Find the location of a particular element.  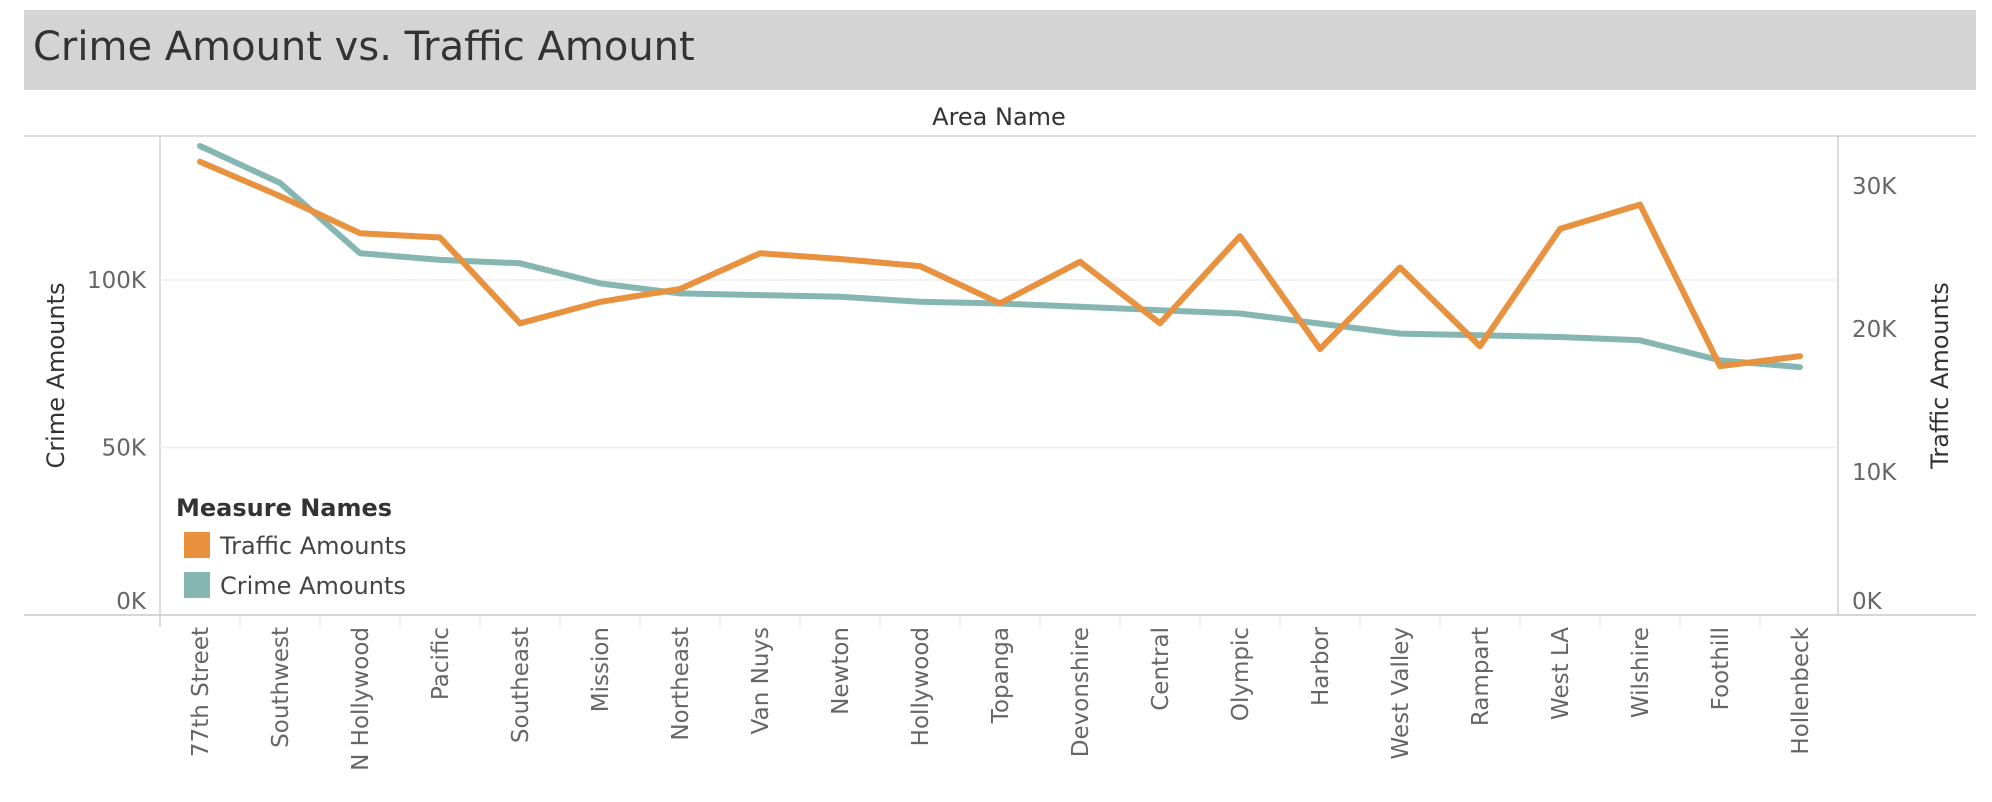

right-axis-title: Traffic Amounts is located at coordinates (1940, 376).